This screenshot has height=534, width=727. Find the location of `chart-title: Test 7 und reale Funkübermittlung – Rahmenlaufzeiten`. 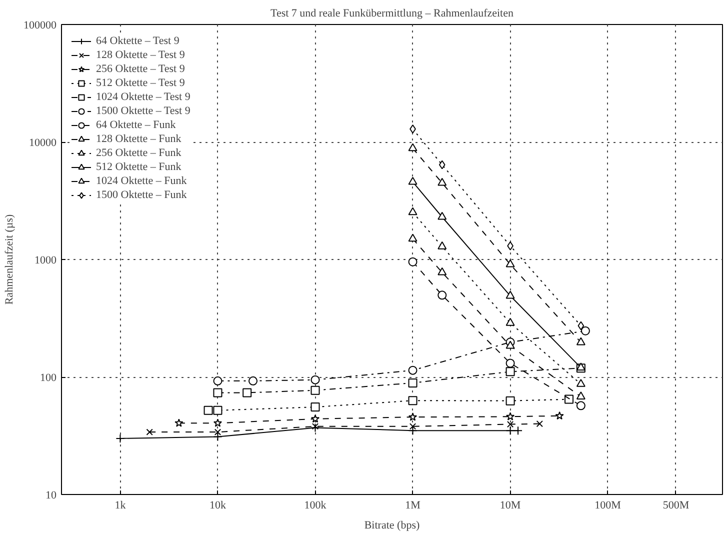

chart-title: Test 7 und reale Funkübermittlung – Rahmenlaufzeiten is located at coordinates (392, 14).